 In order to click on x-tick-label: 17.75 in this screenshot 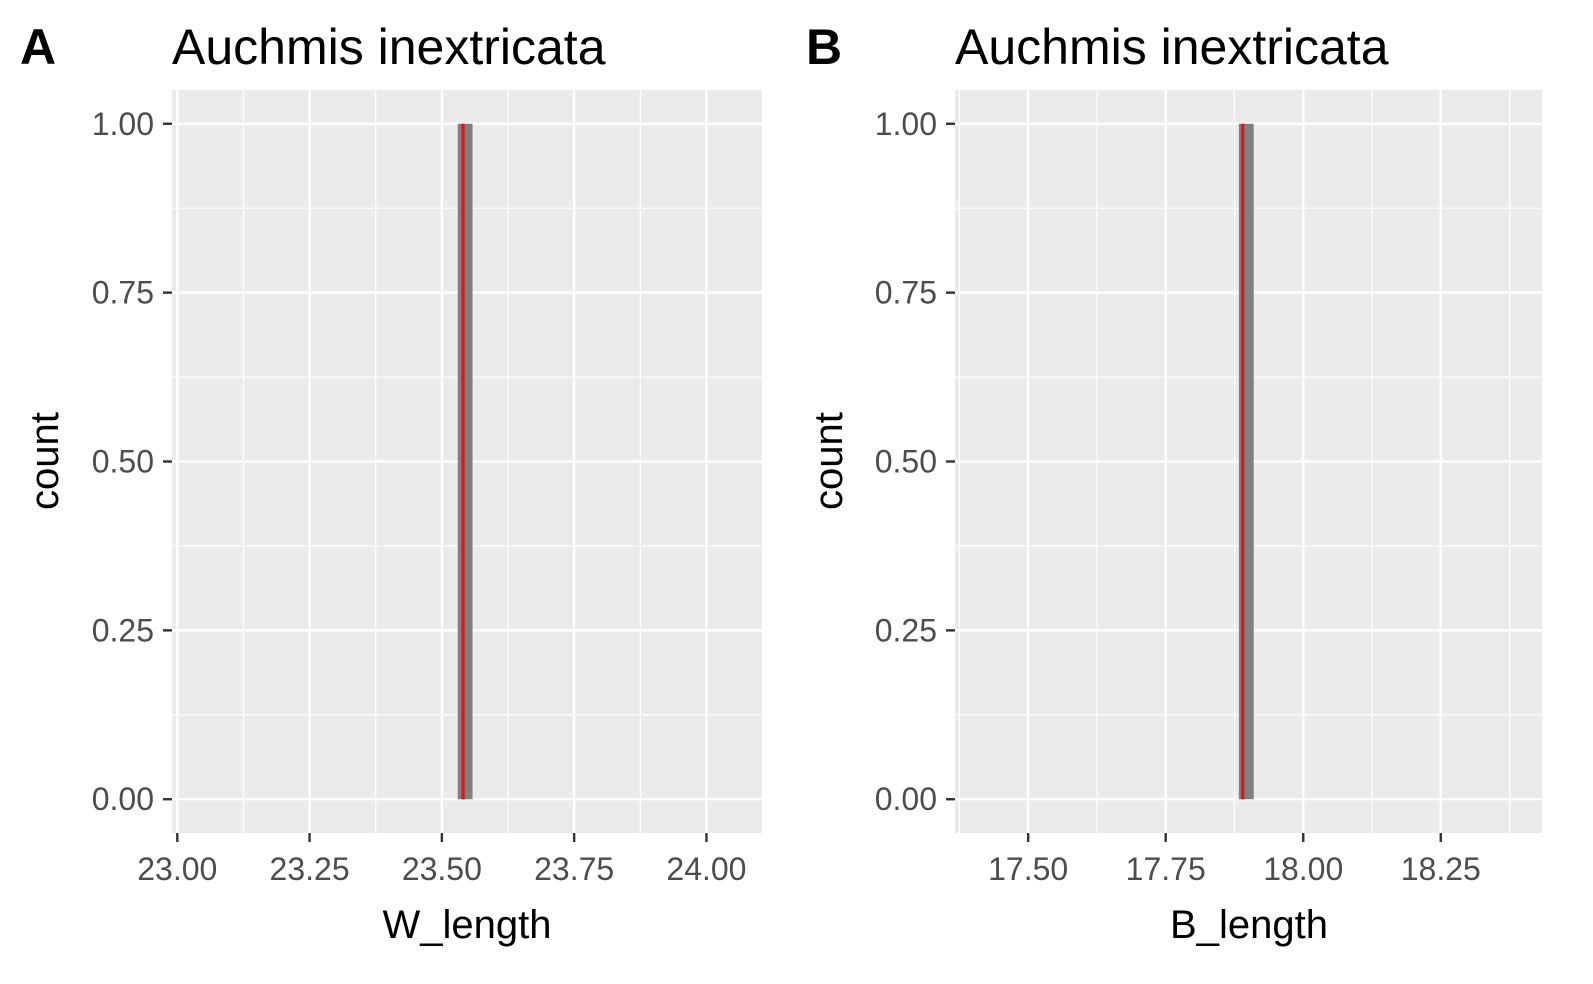, I will do `click(1166, 869)`.